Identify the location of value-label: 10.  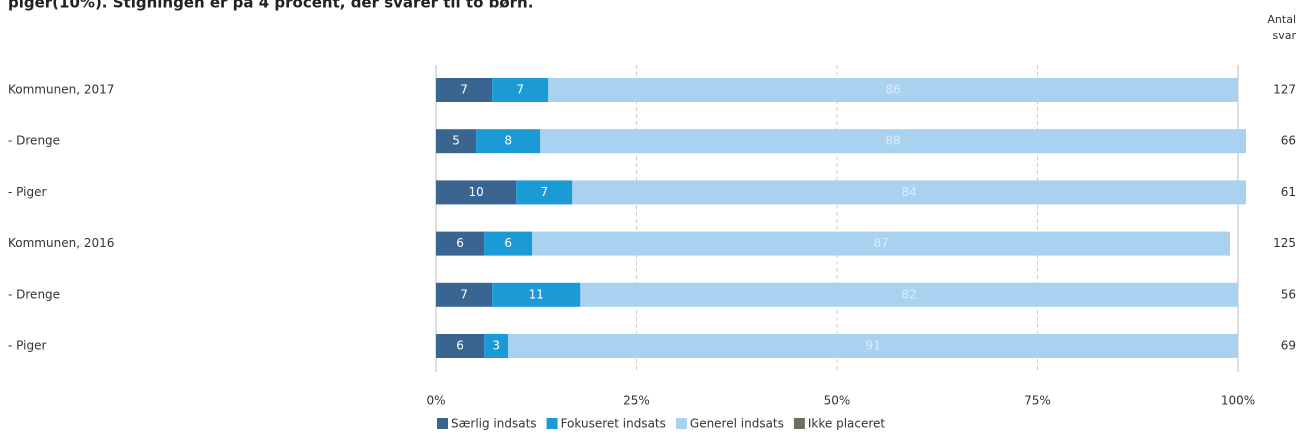
(475, 192).